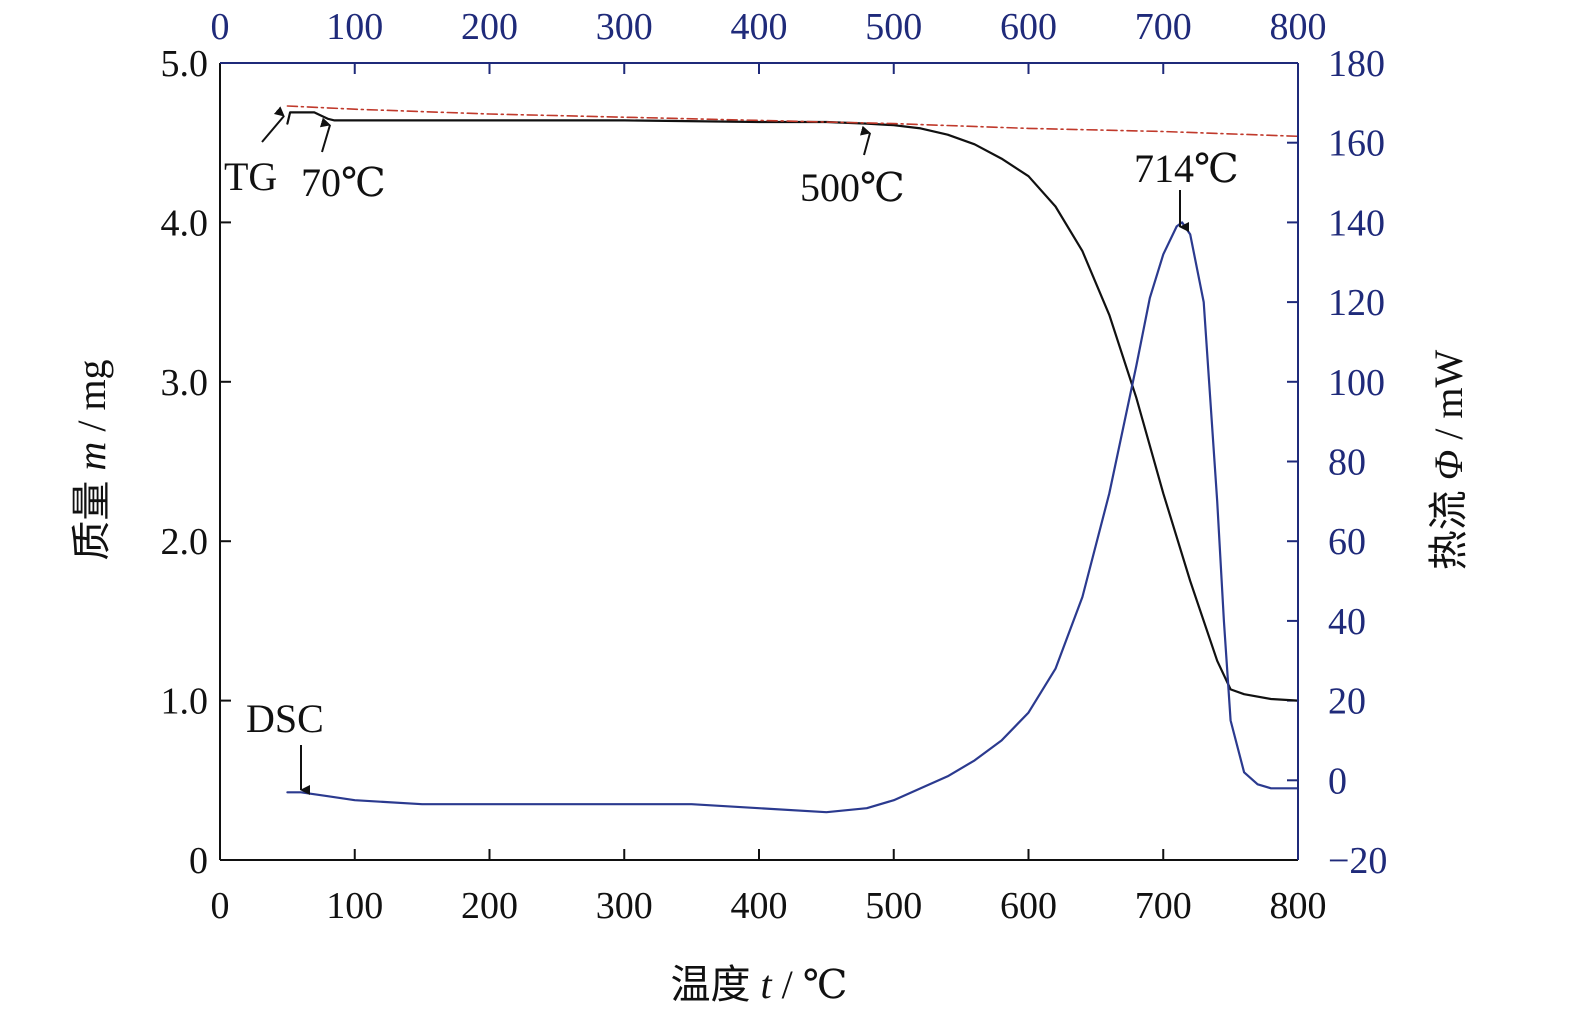 The height and width of the screenshot is (1023, 1575). I want to click on x-tick-label-top: 200, so click(489, 27).